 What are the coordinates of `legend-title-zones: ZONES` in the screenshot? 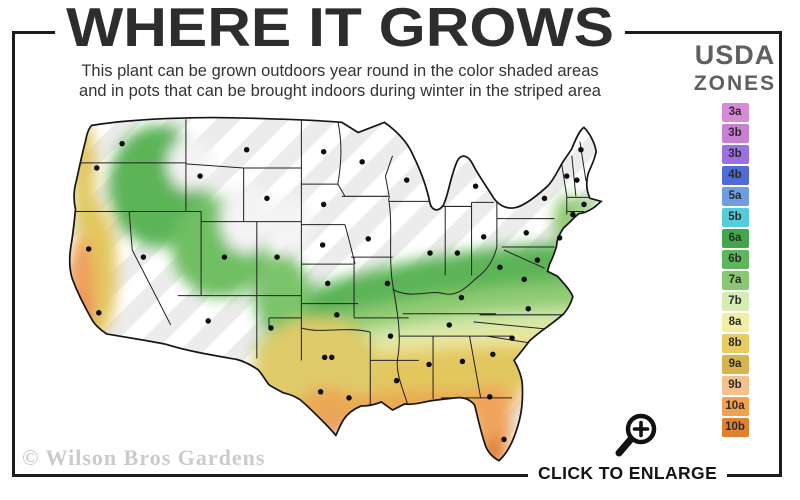 It's located at (735, 83).